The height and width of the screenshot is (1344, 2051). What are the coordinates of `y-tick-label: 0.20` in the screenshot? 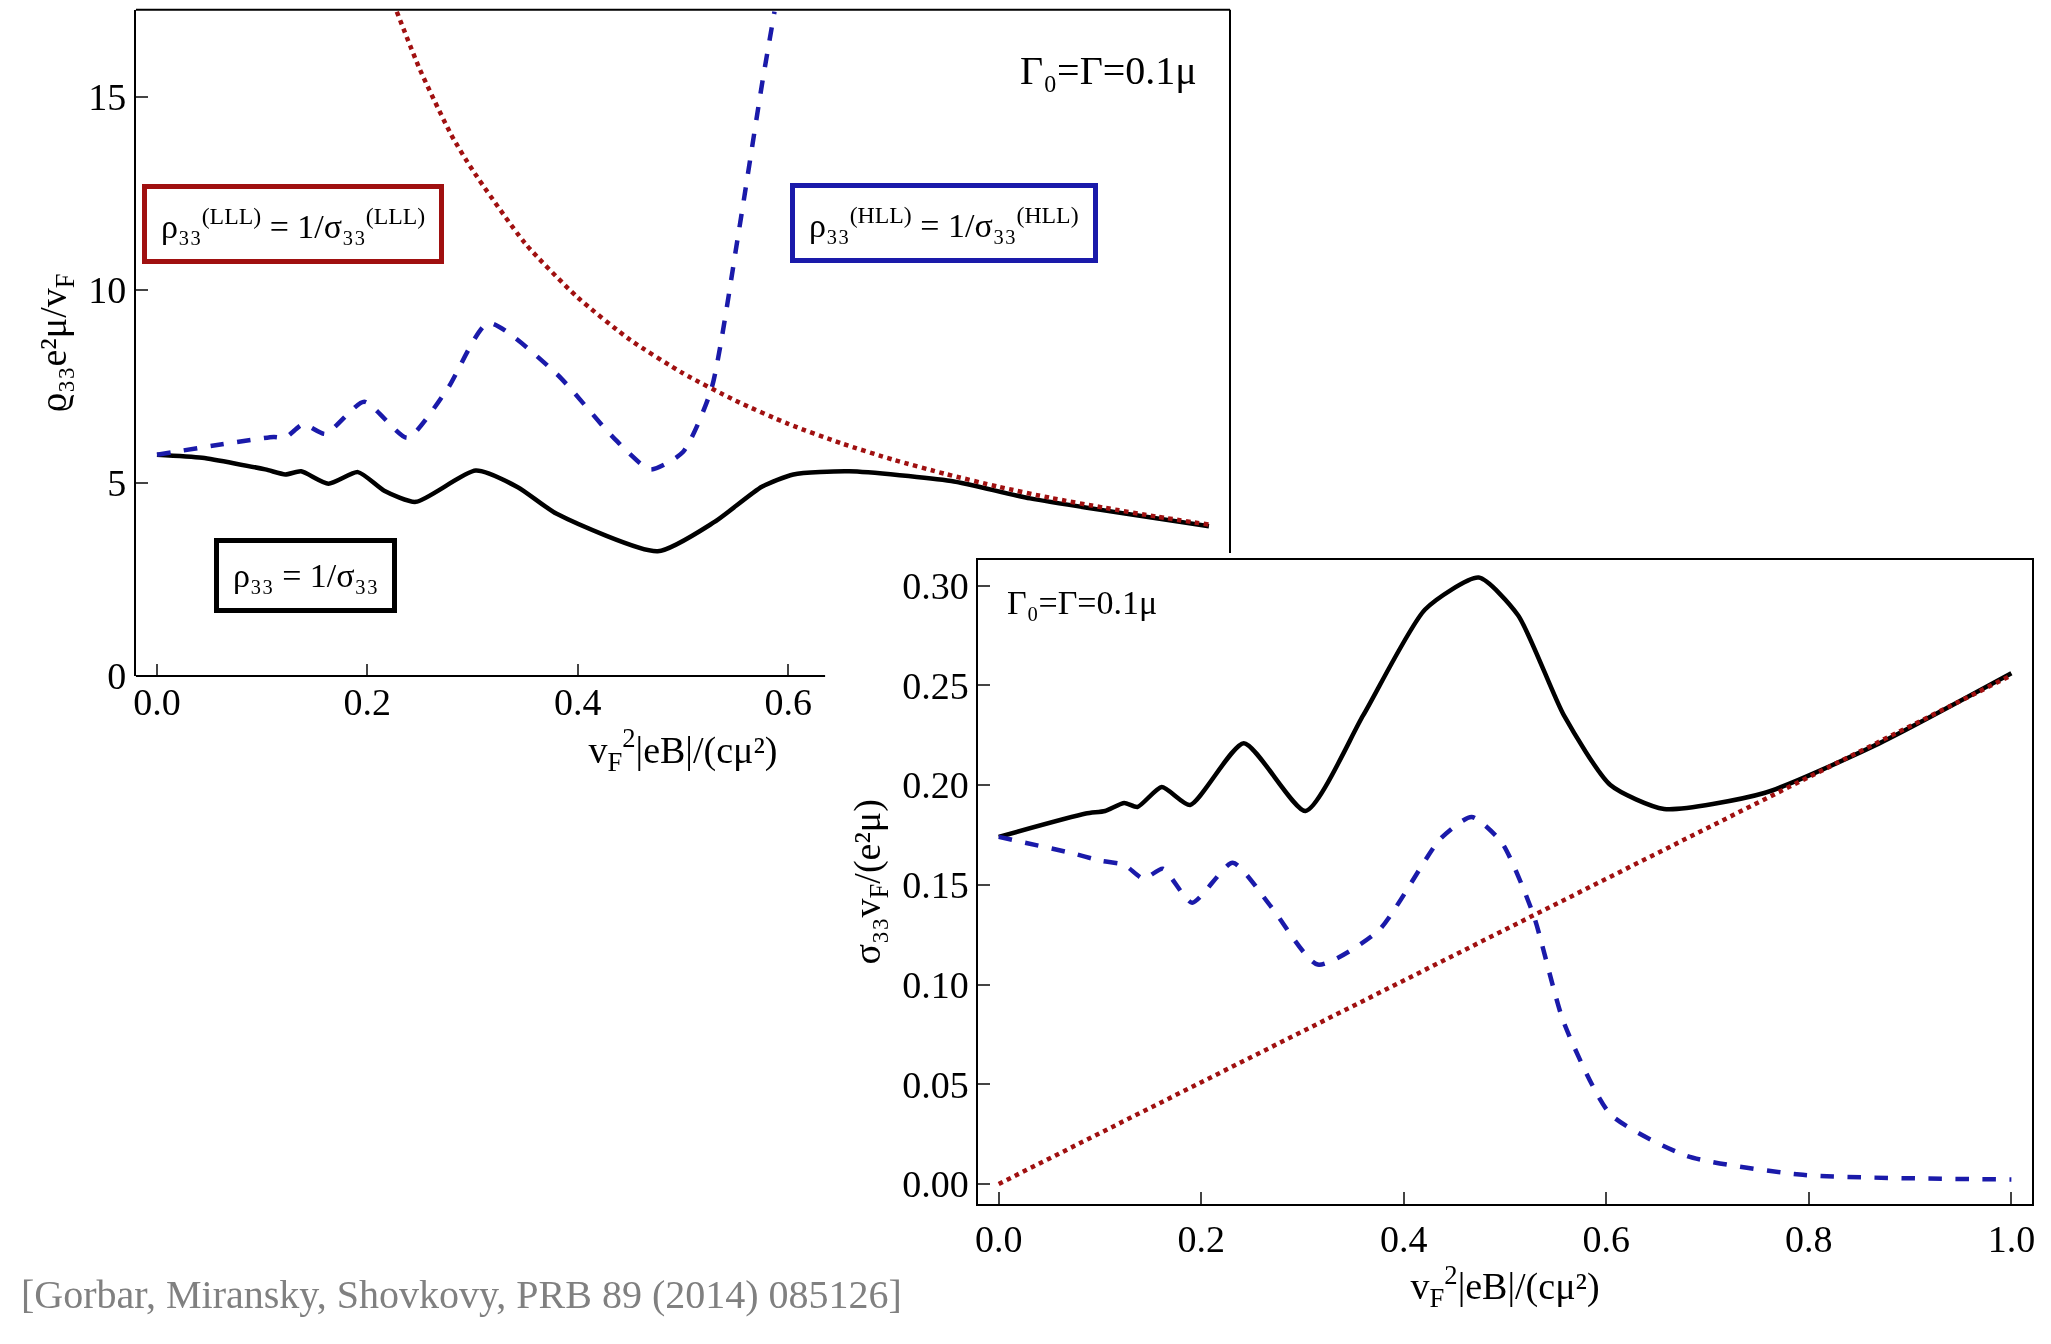 It's located at (935, 785).